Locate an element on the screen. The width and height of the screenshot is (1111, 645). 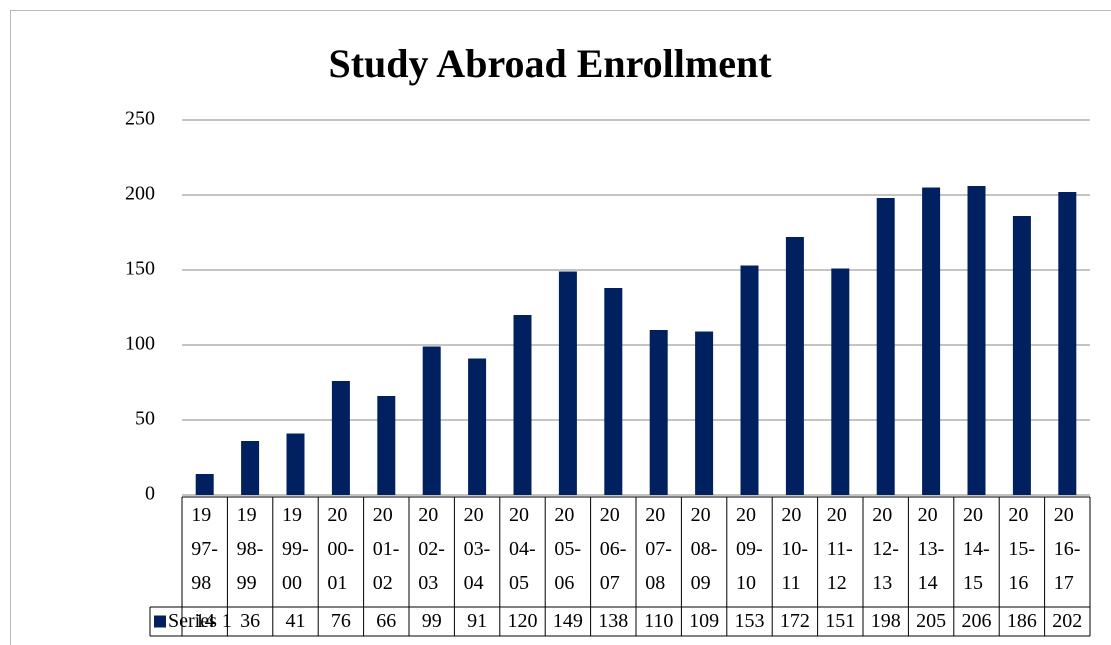
data-table-value: 172 is located at coordinates (795, 621).